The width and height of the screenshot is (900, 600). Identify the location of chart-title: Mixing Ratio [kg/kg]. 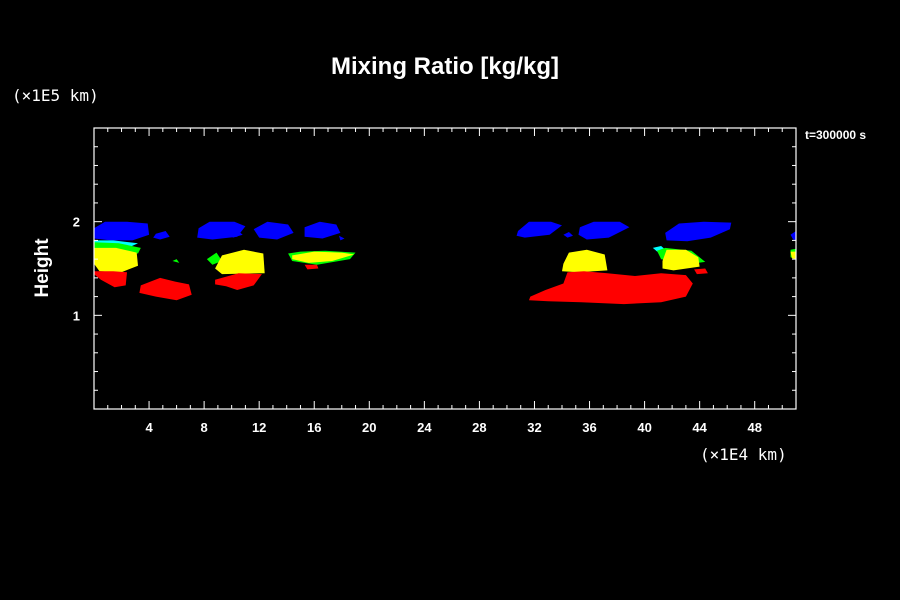
(445, 66).